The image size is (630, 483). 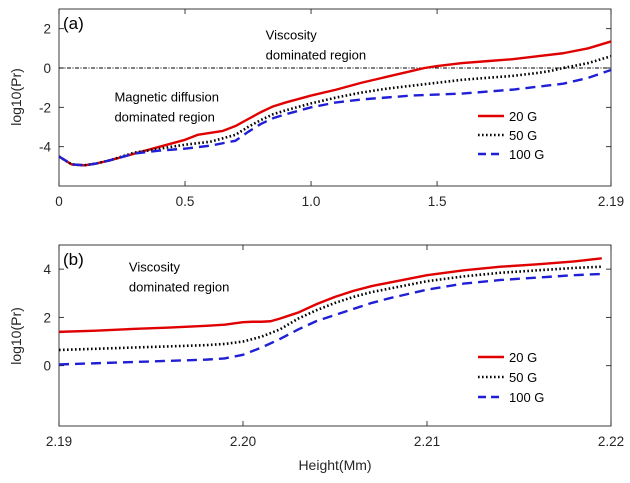 I want to click on x-axis-label: Height(Mm), so click(x=334, y=465).